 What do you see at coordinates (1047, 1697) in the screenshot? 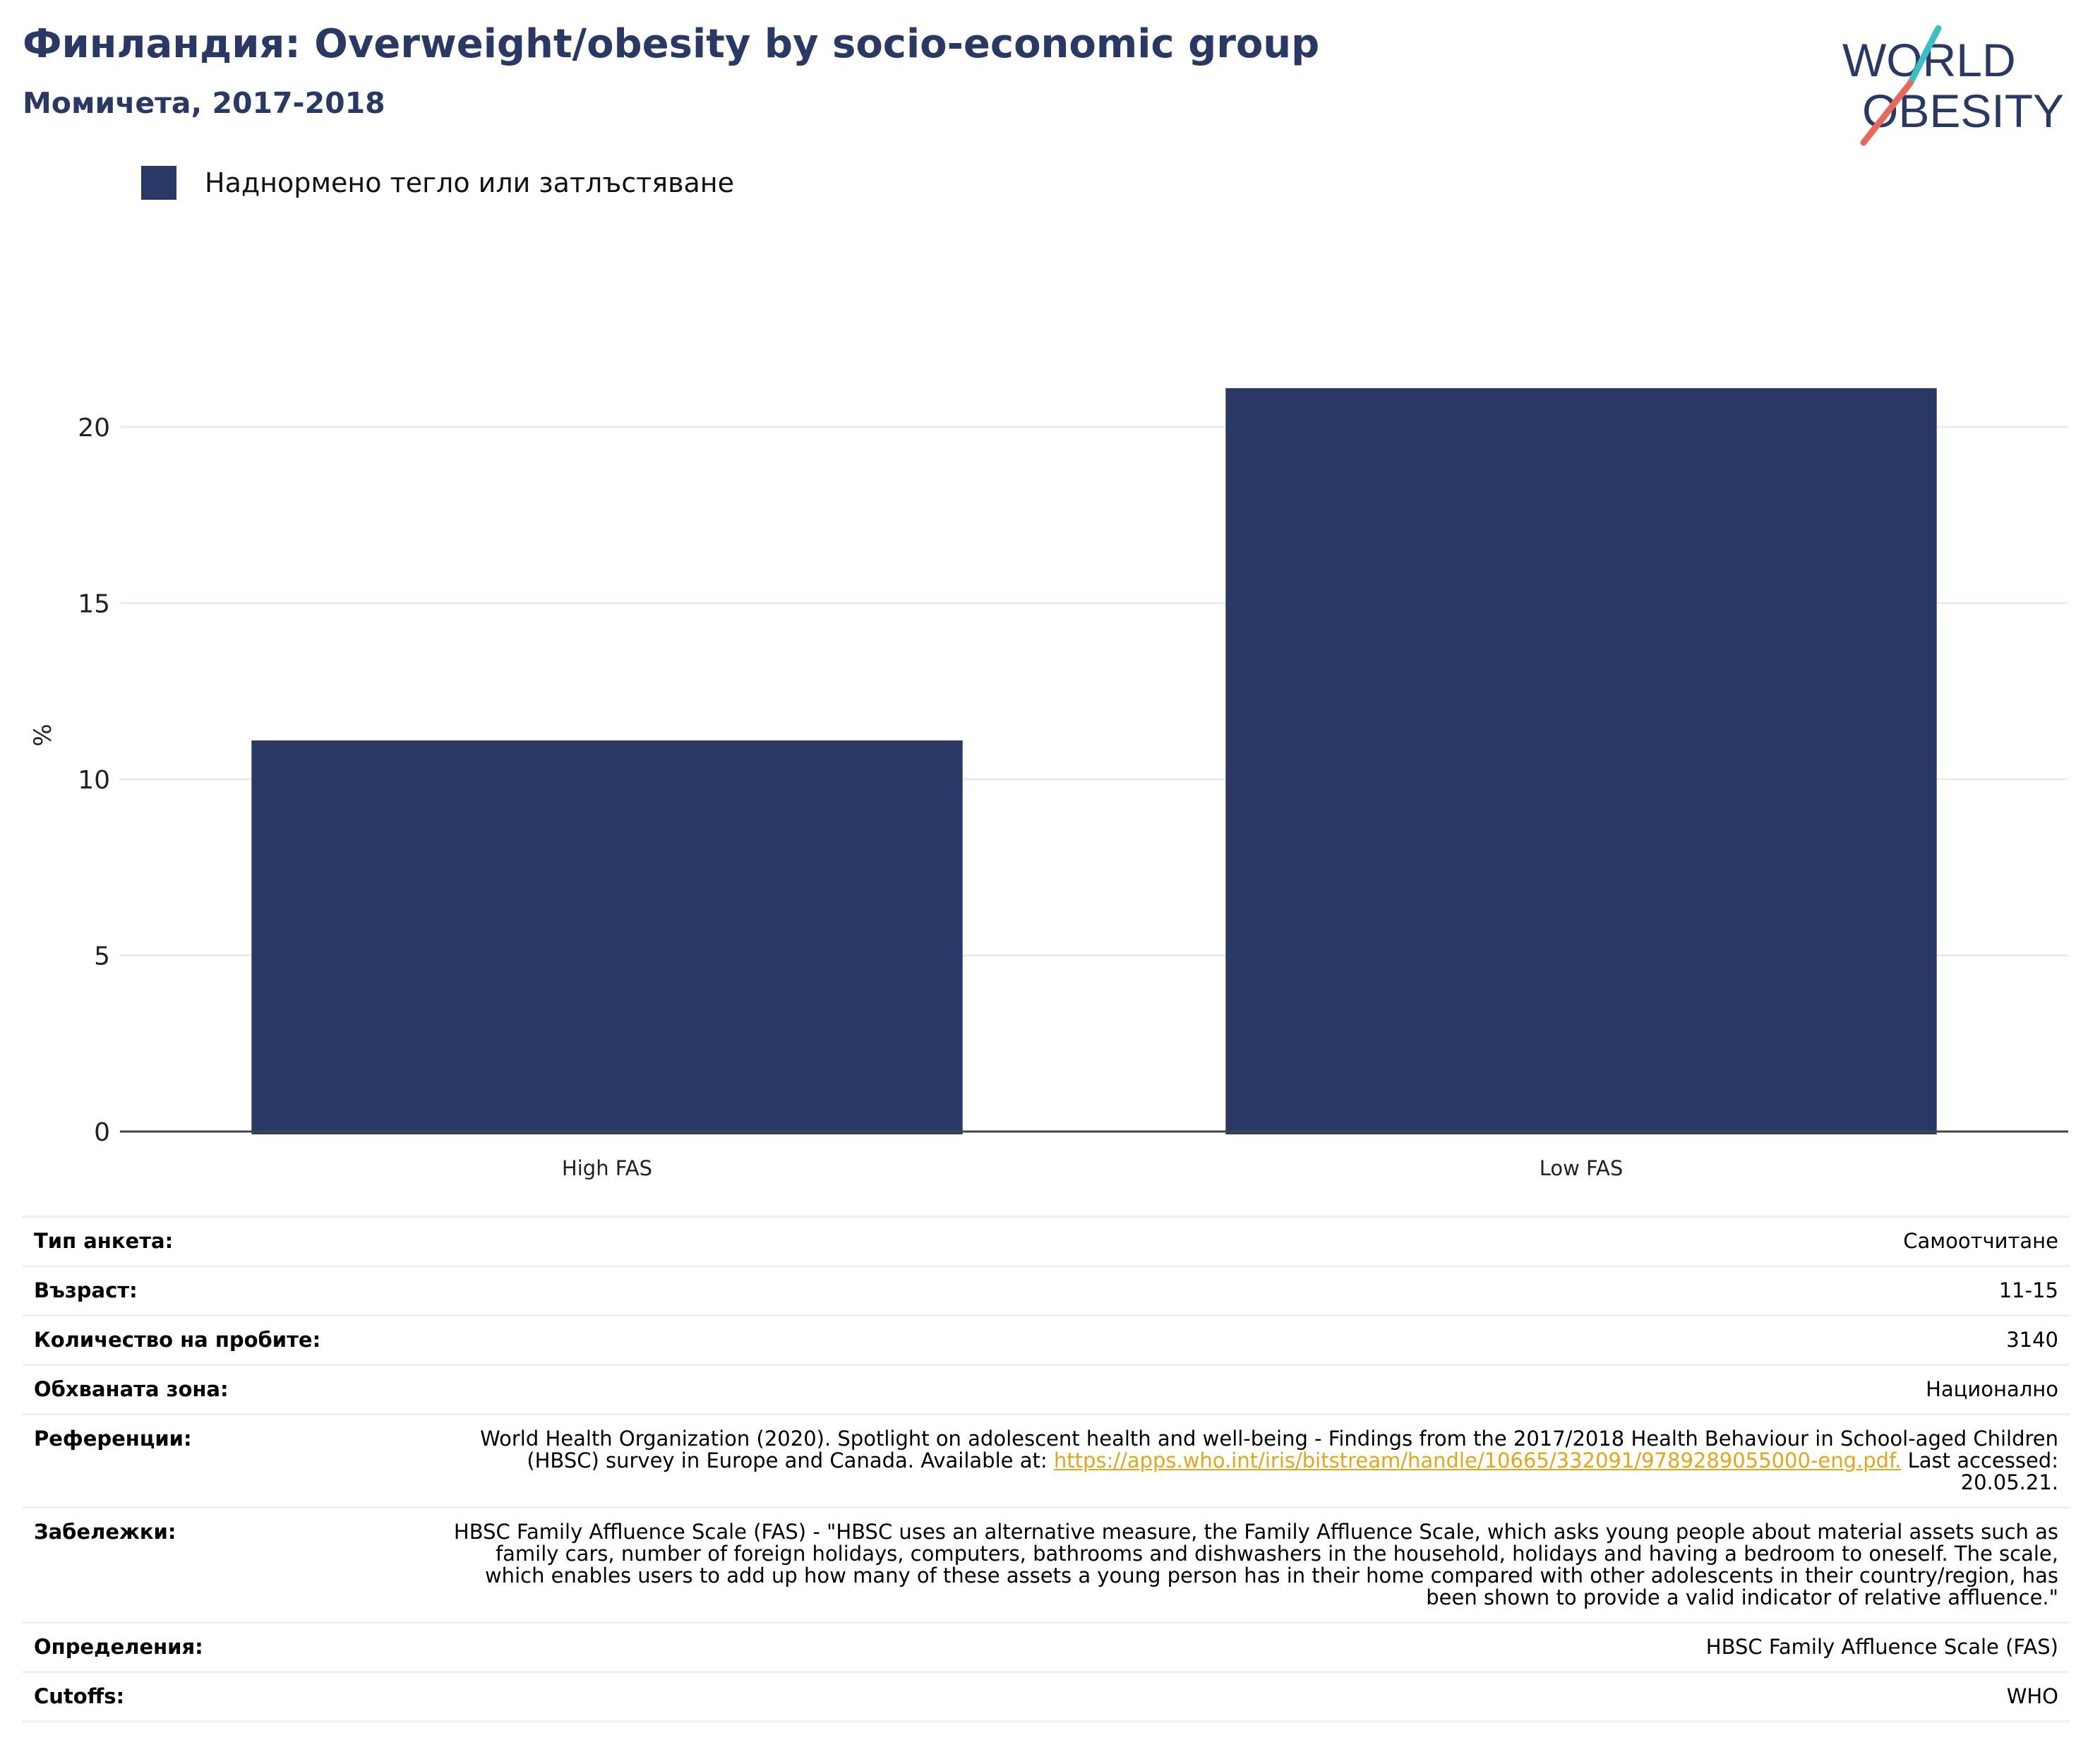
I see `meta-row-cutoffs: Cutoffs: WHO` at bounding box center [1047, 1697].